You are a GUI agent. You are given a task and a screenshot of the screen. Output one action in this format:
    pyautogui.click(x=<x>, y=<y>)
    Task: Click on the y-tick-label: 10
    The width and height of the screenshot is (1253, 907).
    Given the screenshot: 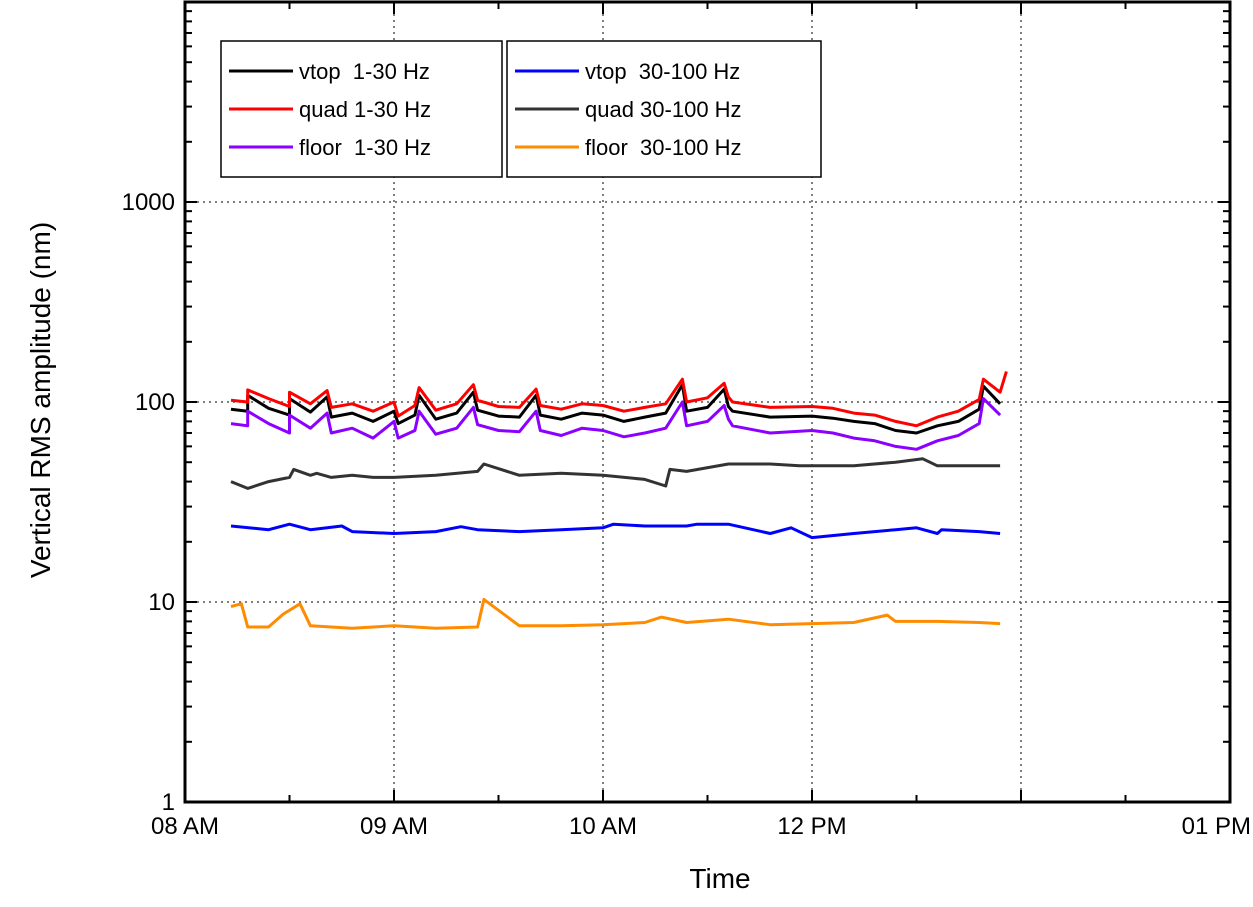 What is the action you would take?
    pyautogui.click(x=161, y=602)
    